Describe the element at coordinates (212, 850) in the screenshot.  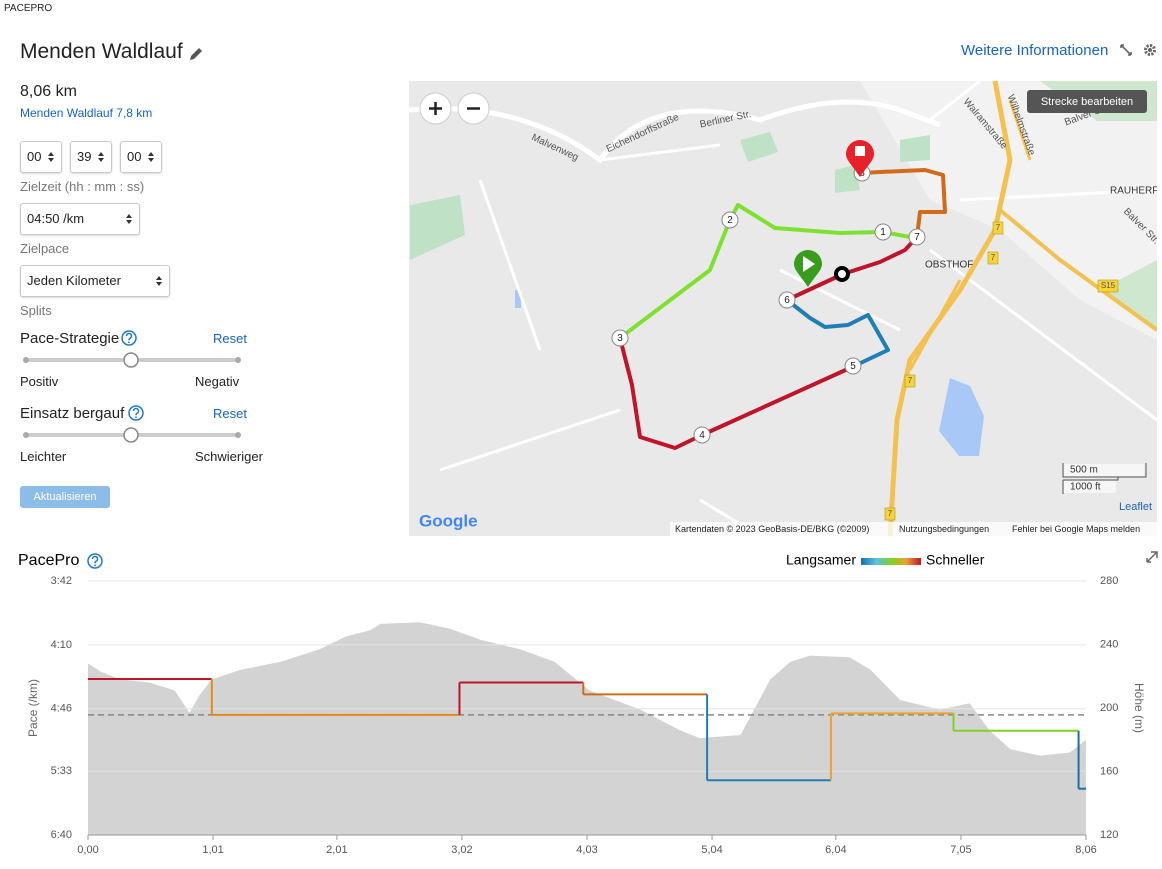
I see `x-tick-label: 1,01` at that location.